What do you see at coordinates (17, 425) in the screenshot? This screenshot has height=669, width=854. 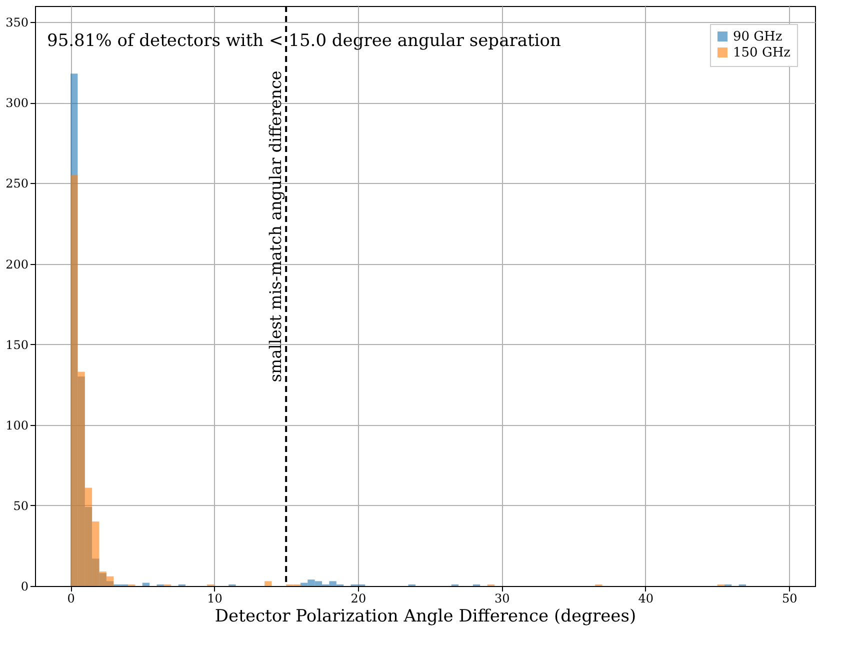 I see `y-tick-label: 100` at bounding box center [17, 425].